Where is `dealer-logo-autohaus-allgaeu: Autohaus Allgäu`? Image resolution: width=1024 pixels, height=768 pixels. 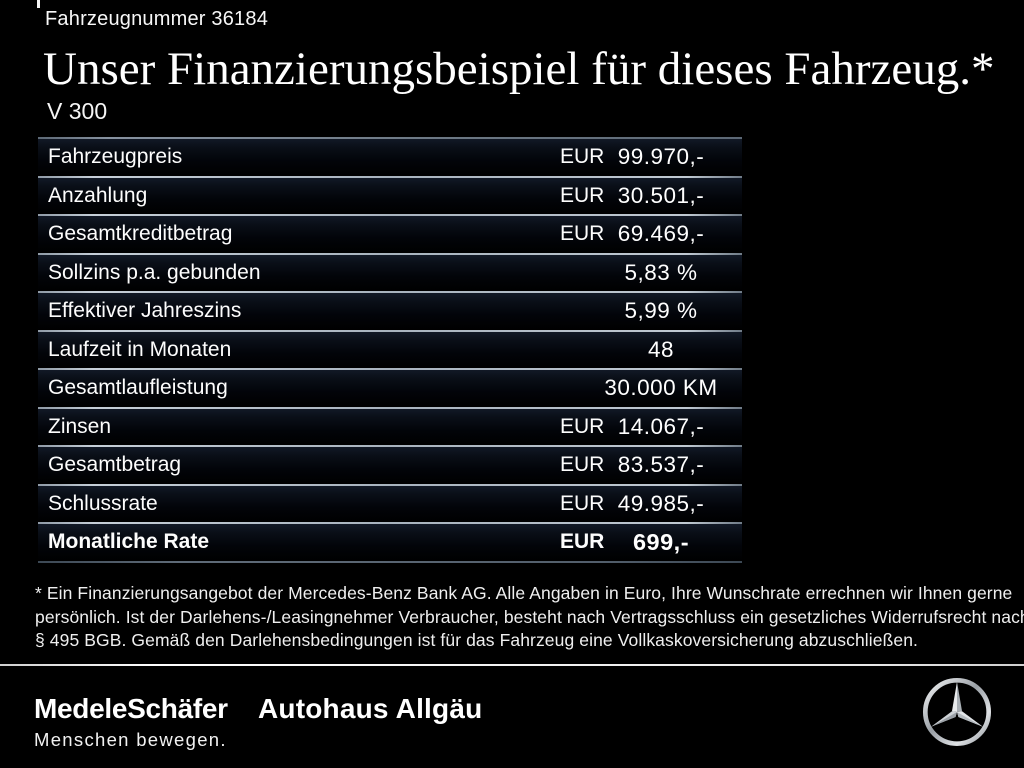
dealer-logo-autohaus-allgaeu: Autohaus Allgäu is located at coordinates (370, 708).